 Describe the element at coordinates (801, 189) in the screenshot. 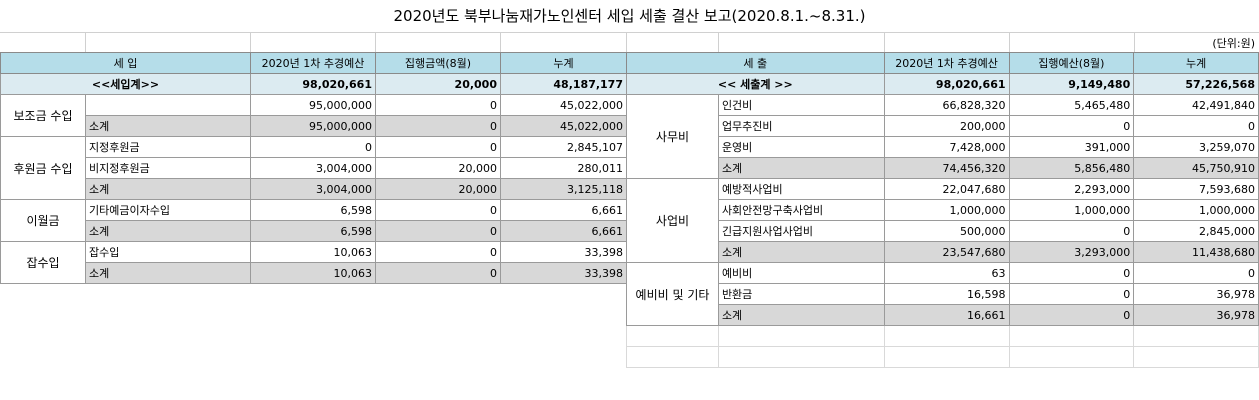

I see `row-label: 예방적사업비` at that location.